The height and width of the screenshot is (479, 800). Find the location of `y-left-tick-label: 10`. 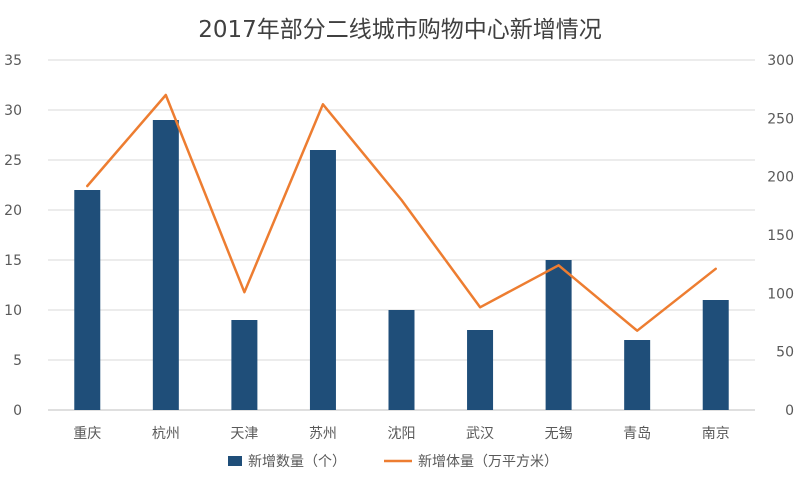

y-left-tick-label: 10 is located at coordinates (13, 311).